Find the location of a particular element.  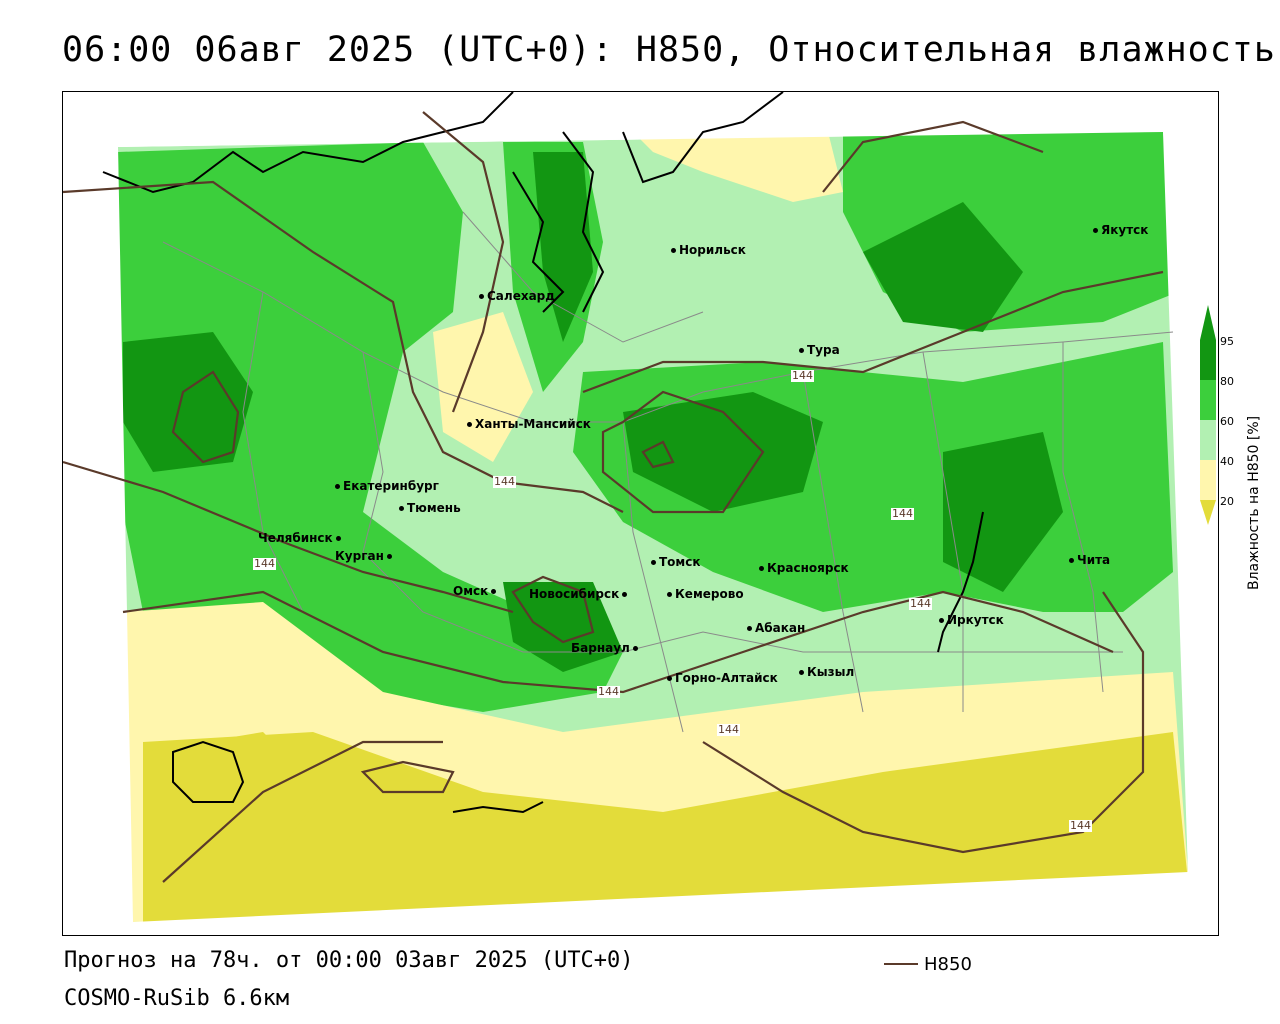

city-kemerovo: Кемерово is located at coordinates (705, 594).